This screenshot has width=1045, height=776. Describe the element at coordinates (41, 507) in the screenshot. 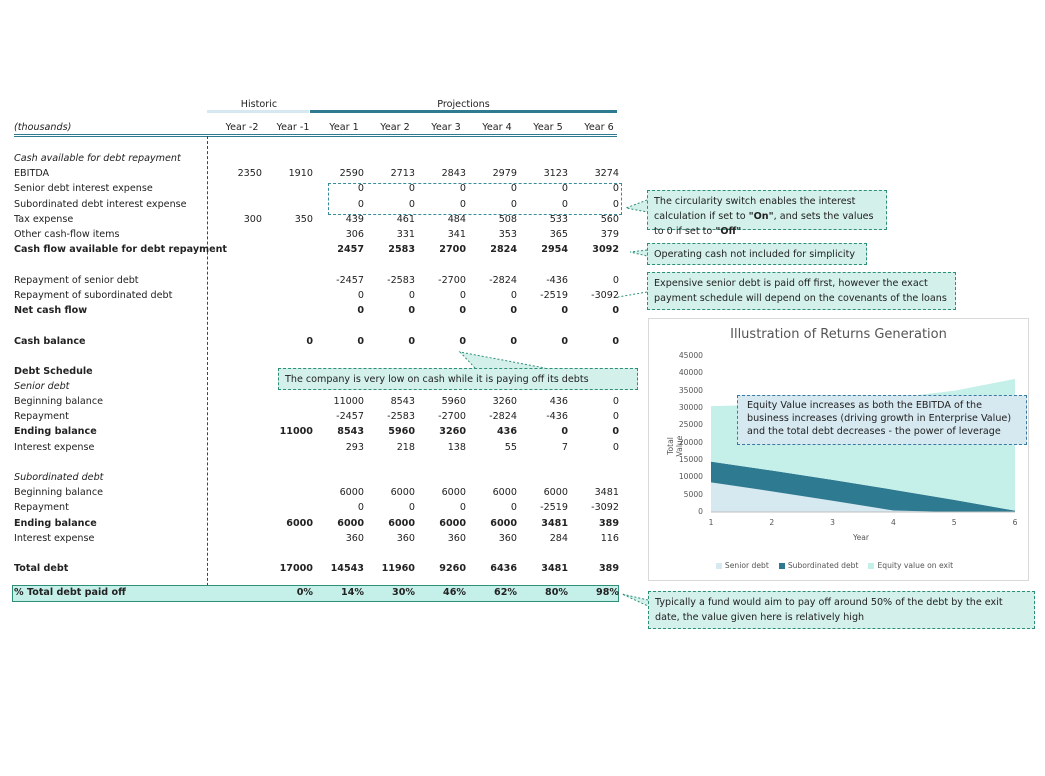

I see `row-label: Repayment` at that location.